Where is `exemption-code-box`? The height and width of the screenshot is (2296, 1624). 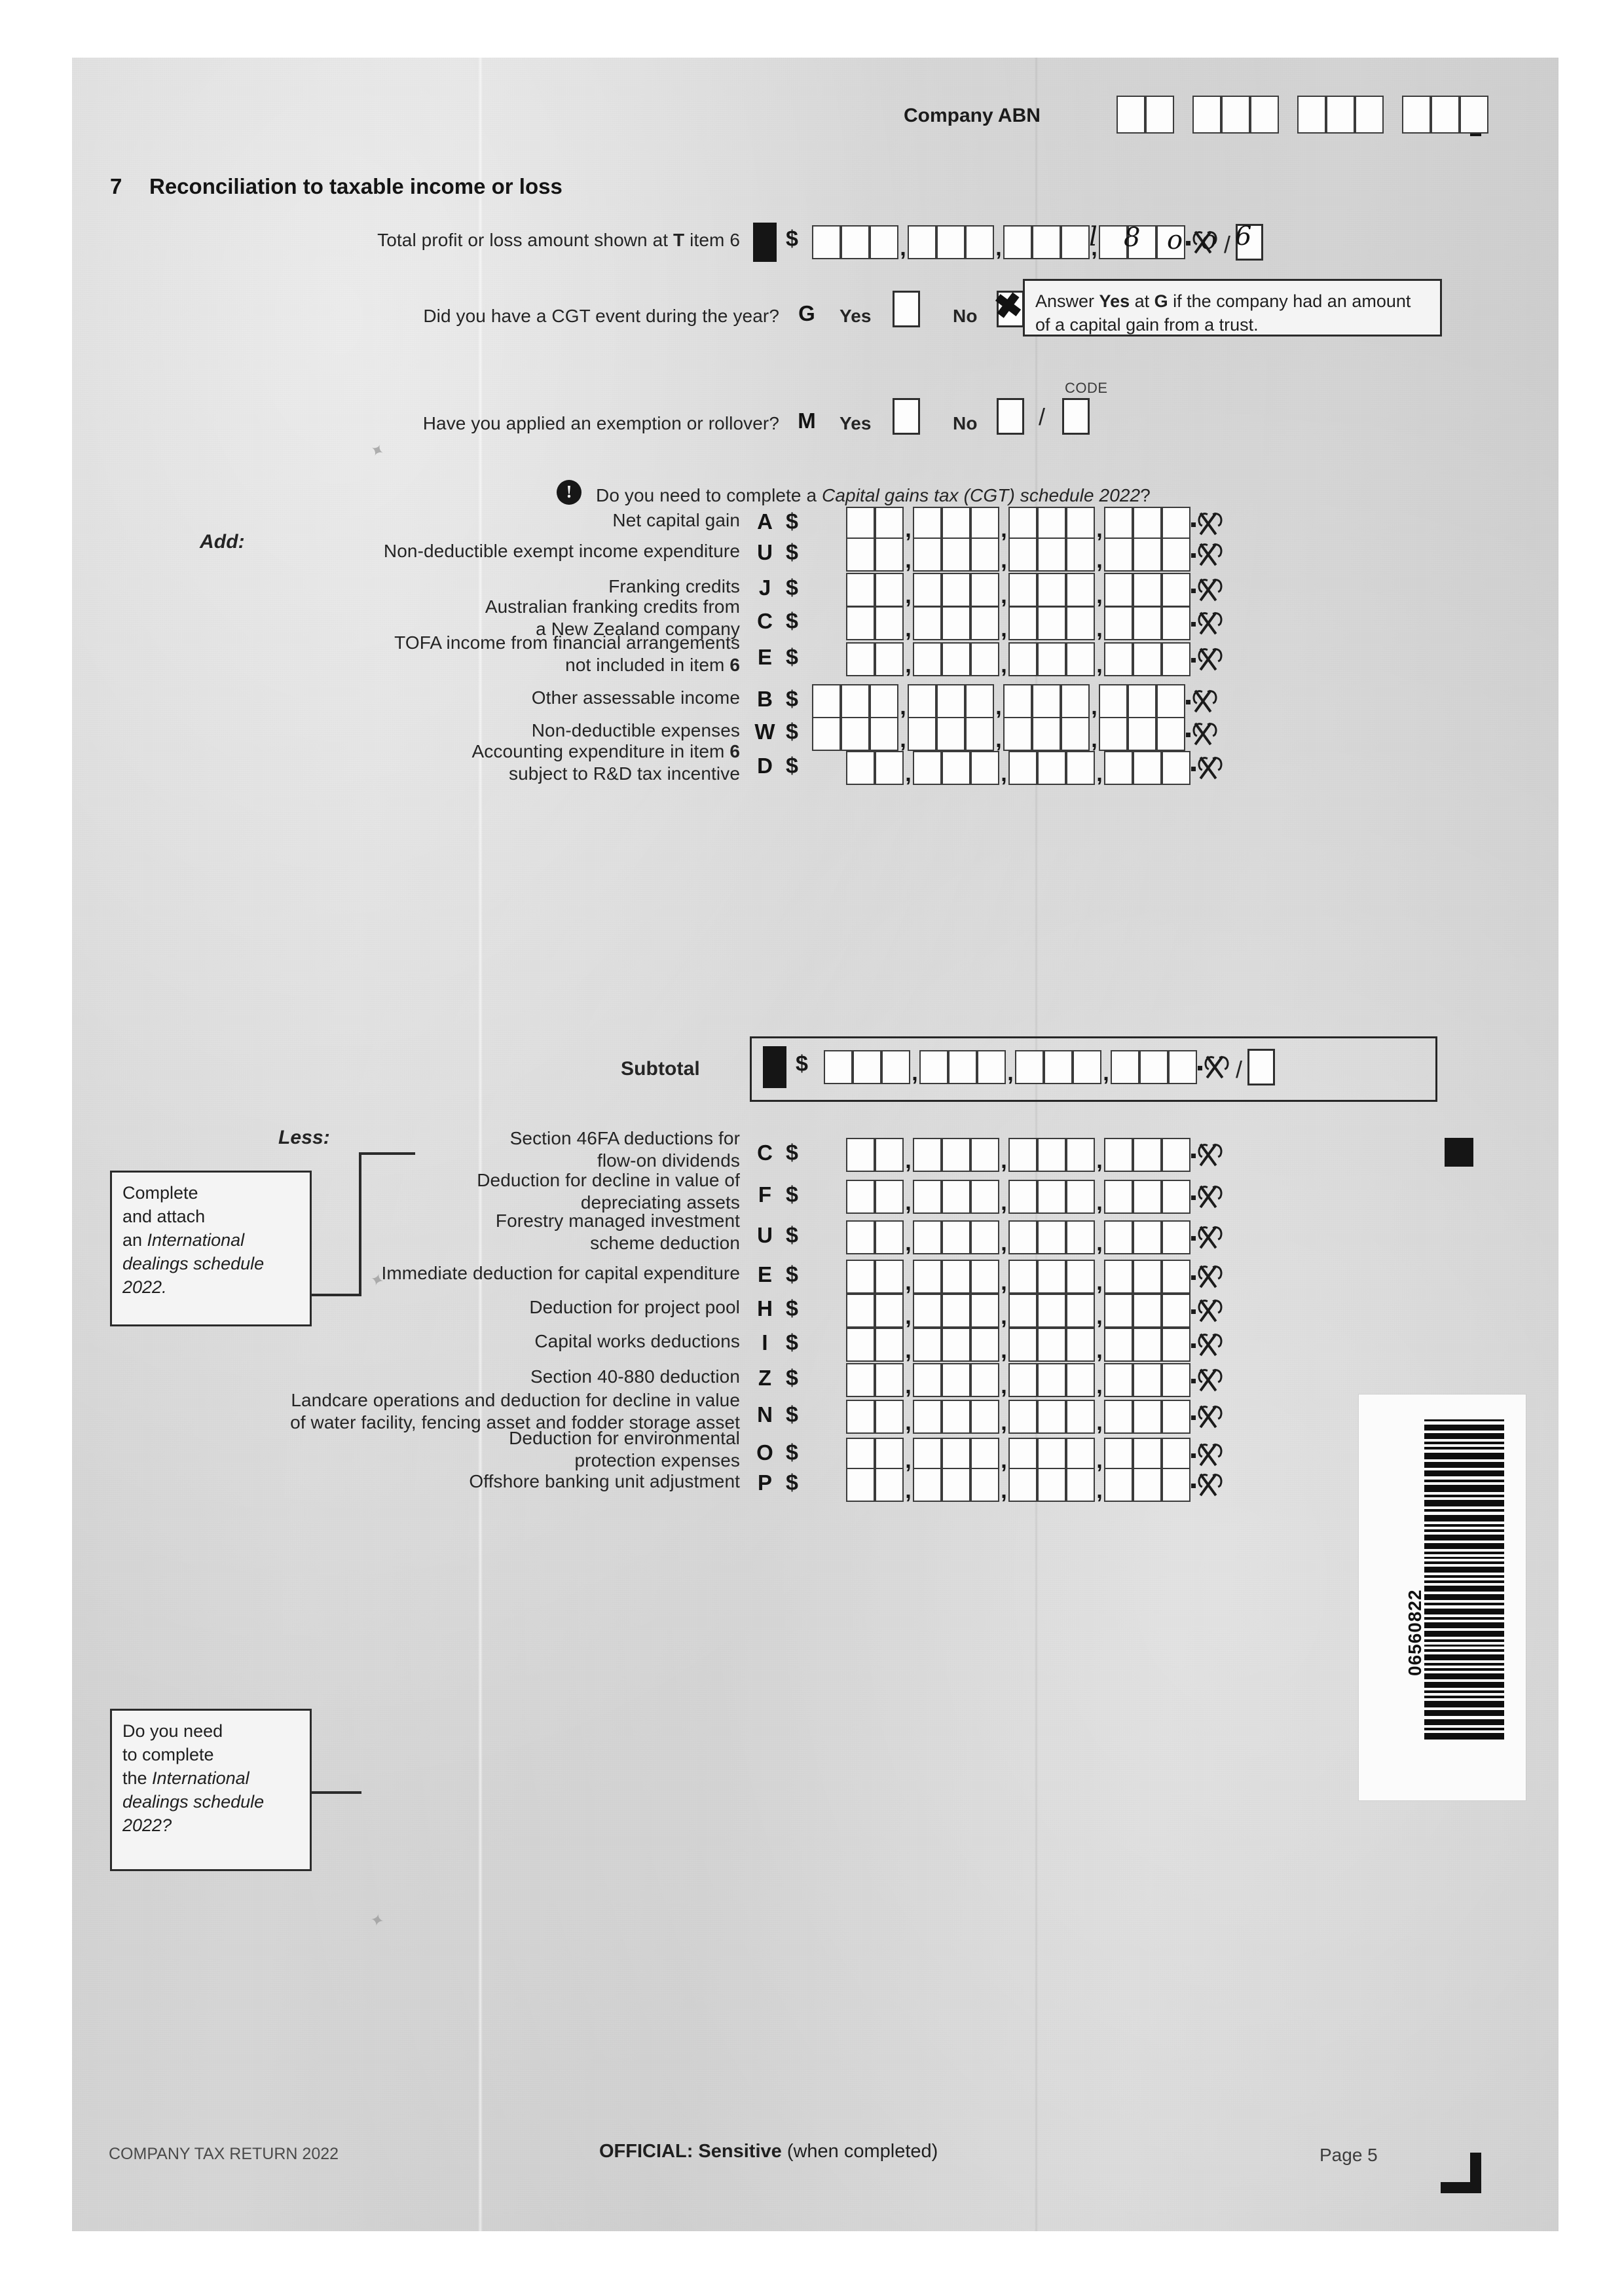 exemption-code-box is located at coordinates (1076, 416).